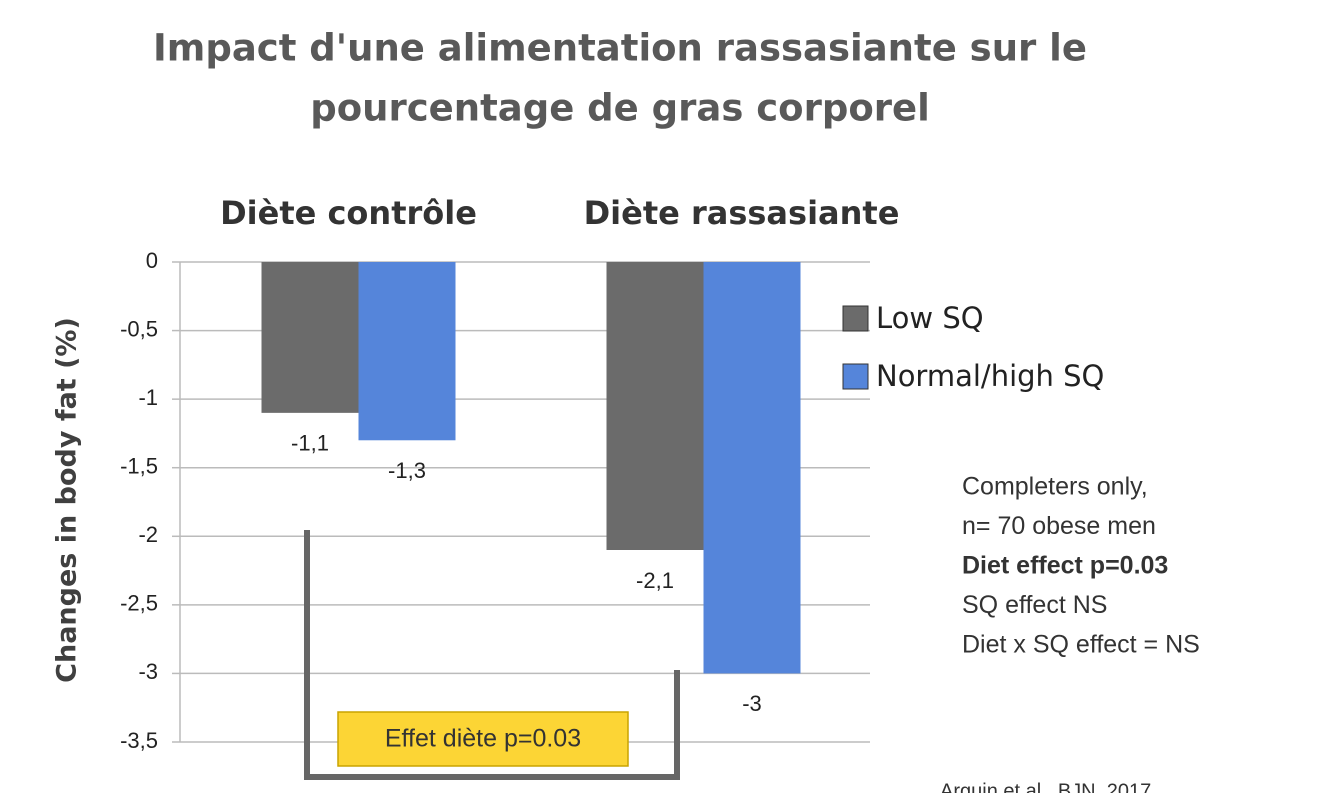 Image resolution: width=1334 pixels, height=793 pixels. I want to click on y-tick-label: -3,5, so click(139, 740).